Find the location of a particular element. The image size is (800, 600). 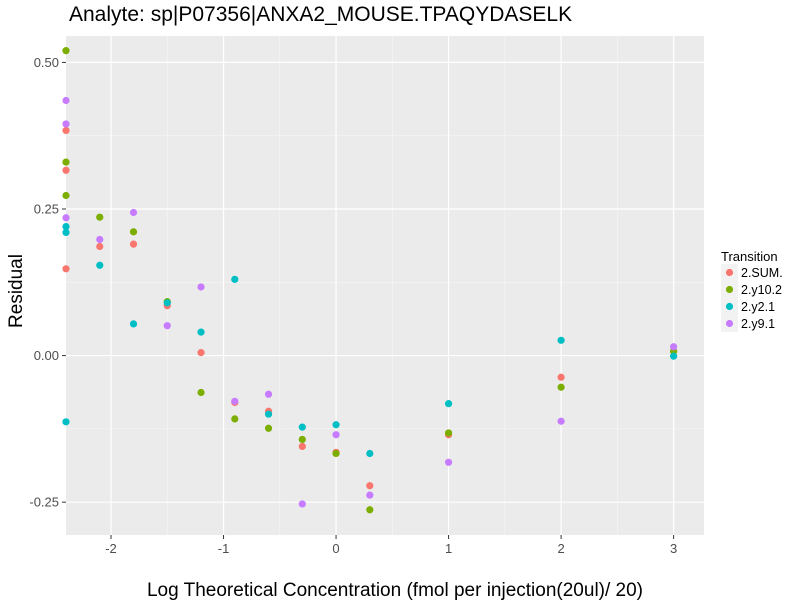

legend-label: 2.y10.2 is located at coordinates (761, 290).